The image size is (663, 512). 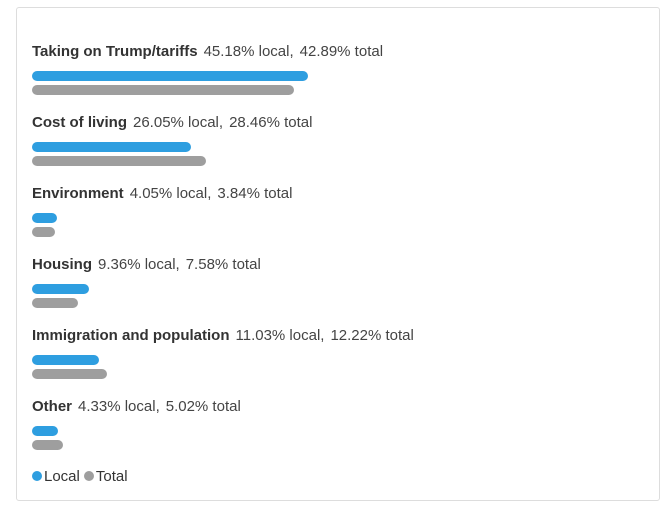 I want to click on local-percent-label: 26.05% local,, so click(x=178, y=122).